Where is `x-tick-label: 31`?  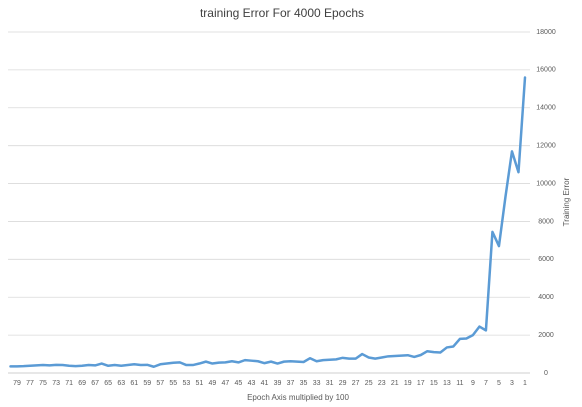 x-tick-label: 31 is located at coordinates (330, 383).